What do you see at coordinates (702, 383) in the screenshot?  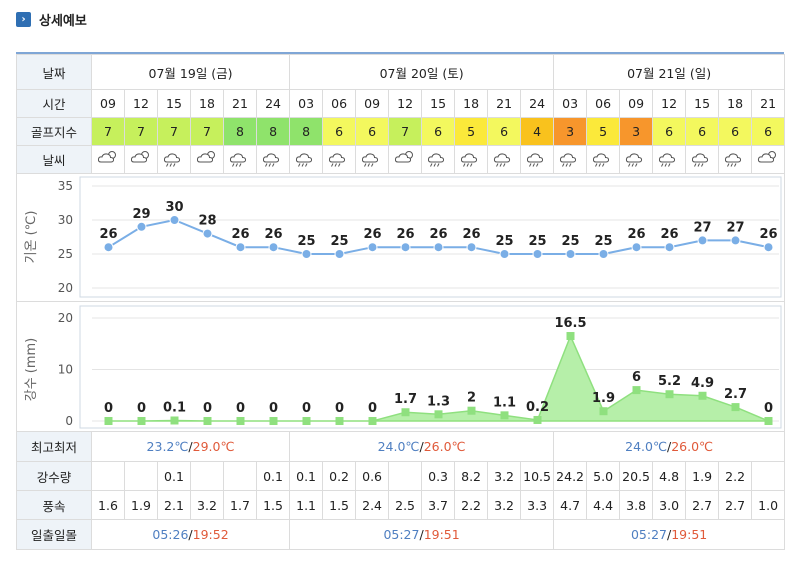 I see `data-label: 4.9` at bounding box center [702, 383].